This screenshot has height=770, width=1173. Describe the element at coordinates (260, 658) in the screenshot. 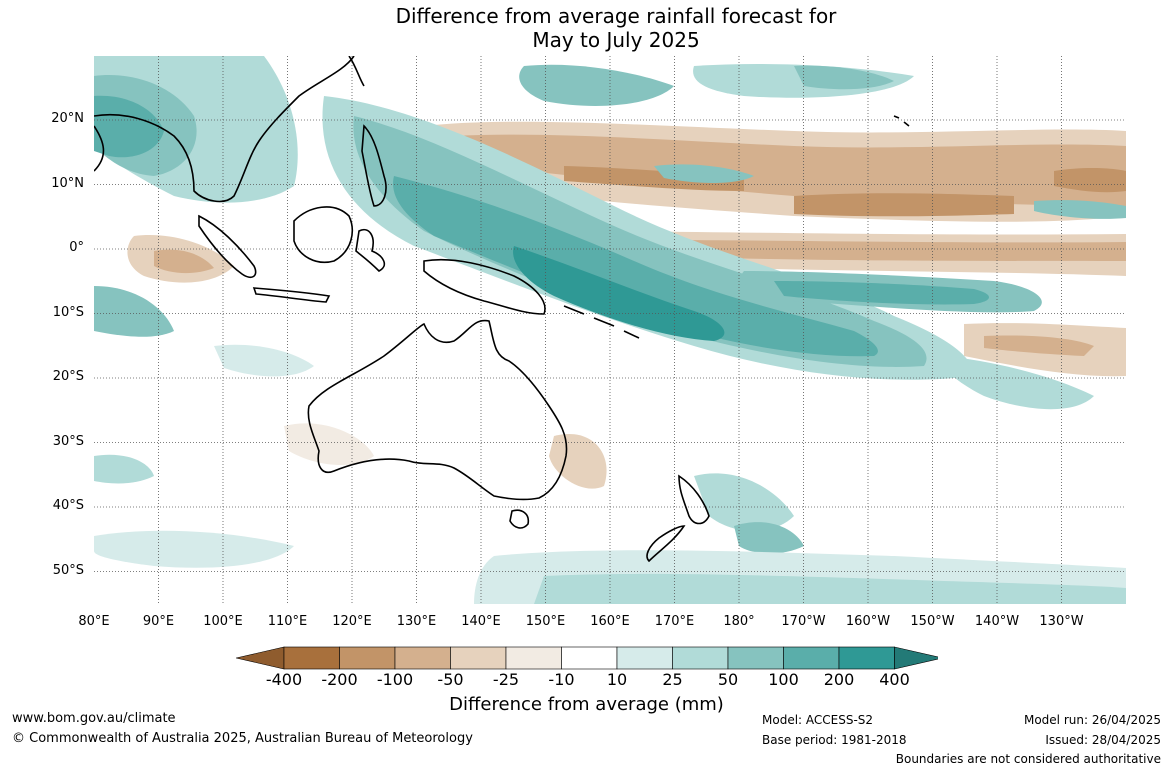

I see `colorbar-extend-low` at that location.